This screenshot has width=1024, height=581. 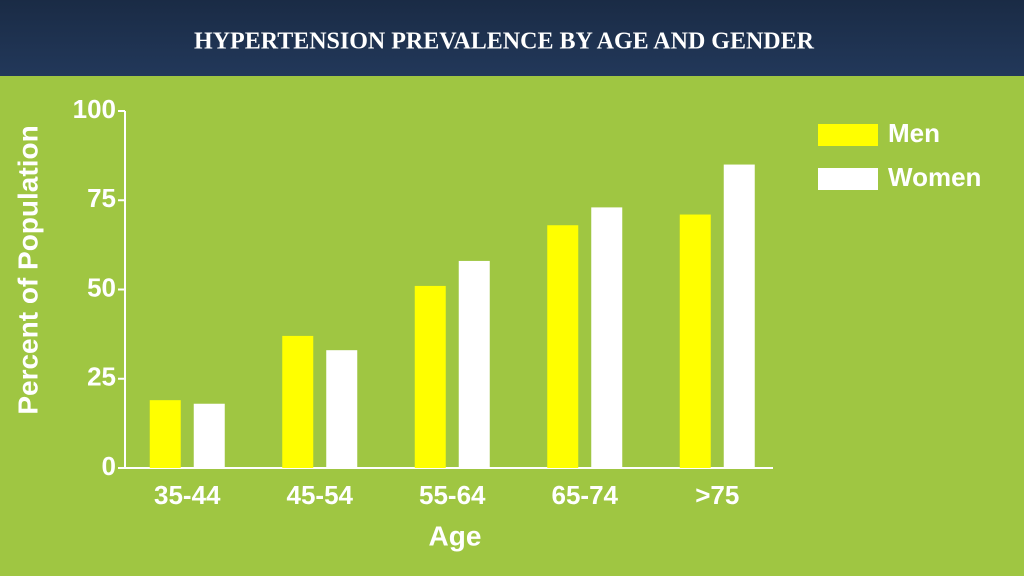 I want to click on x-tick-label: >75, so click(x=717, y=495).